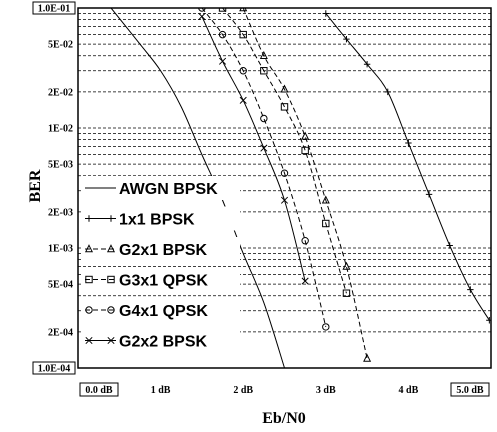 The image size is (497, 432). I want to click on x-tick-label: 5.0 dB, so click(470, 389).